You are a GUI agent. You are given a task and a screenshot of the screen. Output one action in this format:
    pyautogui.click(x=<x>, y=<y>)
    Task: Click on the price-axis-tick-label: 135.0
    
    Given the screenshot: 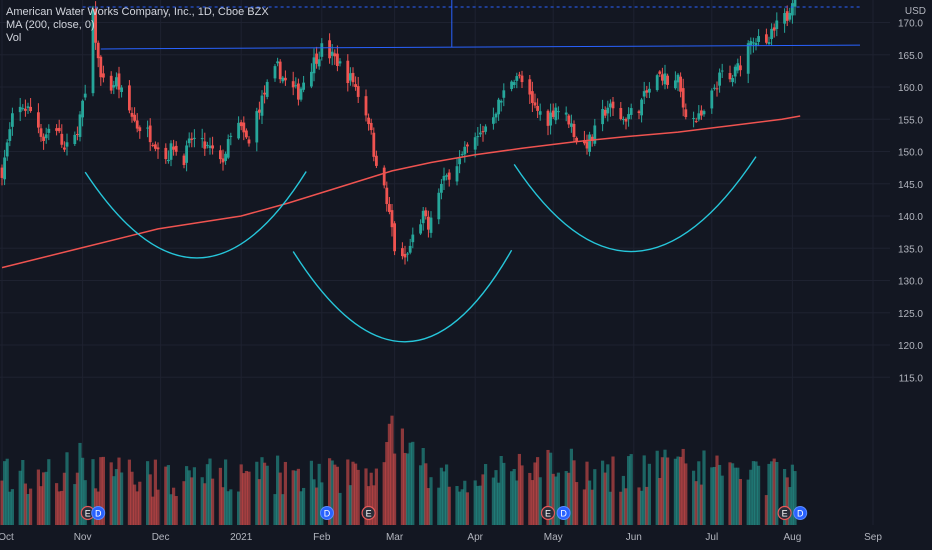 What is the action you would take?
    pyautogui.click(x=910, y=249)
    